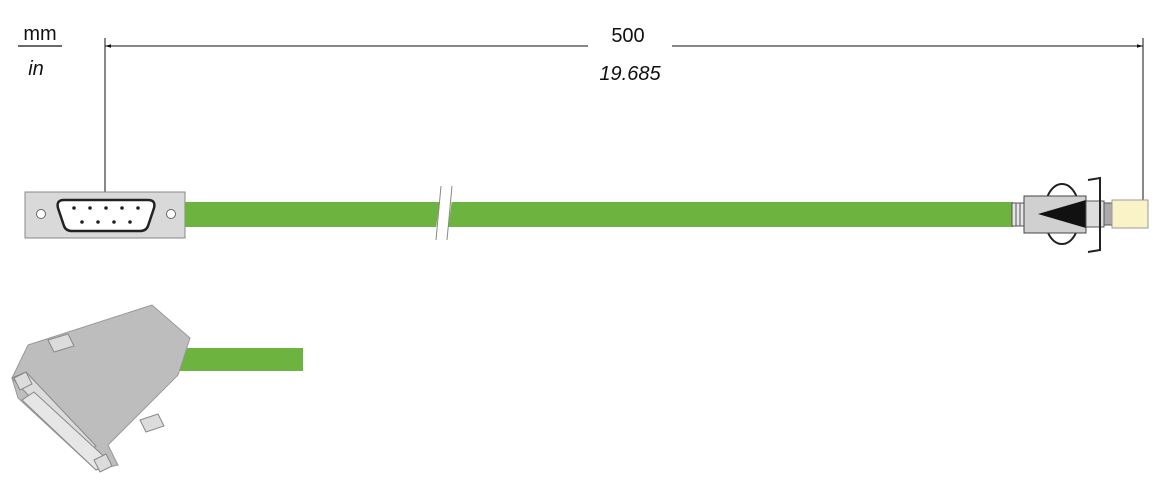 The image size is (1153, 486). What do you see at coordinates (157, 388) in the screenshot?
I see `connector-side-view` at bounding box center [157, 388].